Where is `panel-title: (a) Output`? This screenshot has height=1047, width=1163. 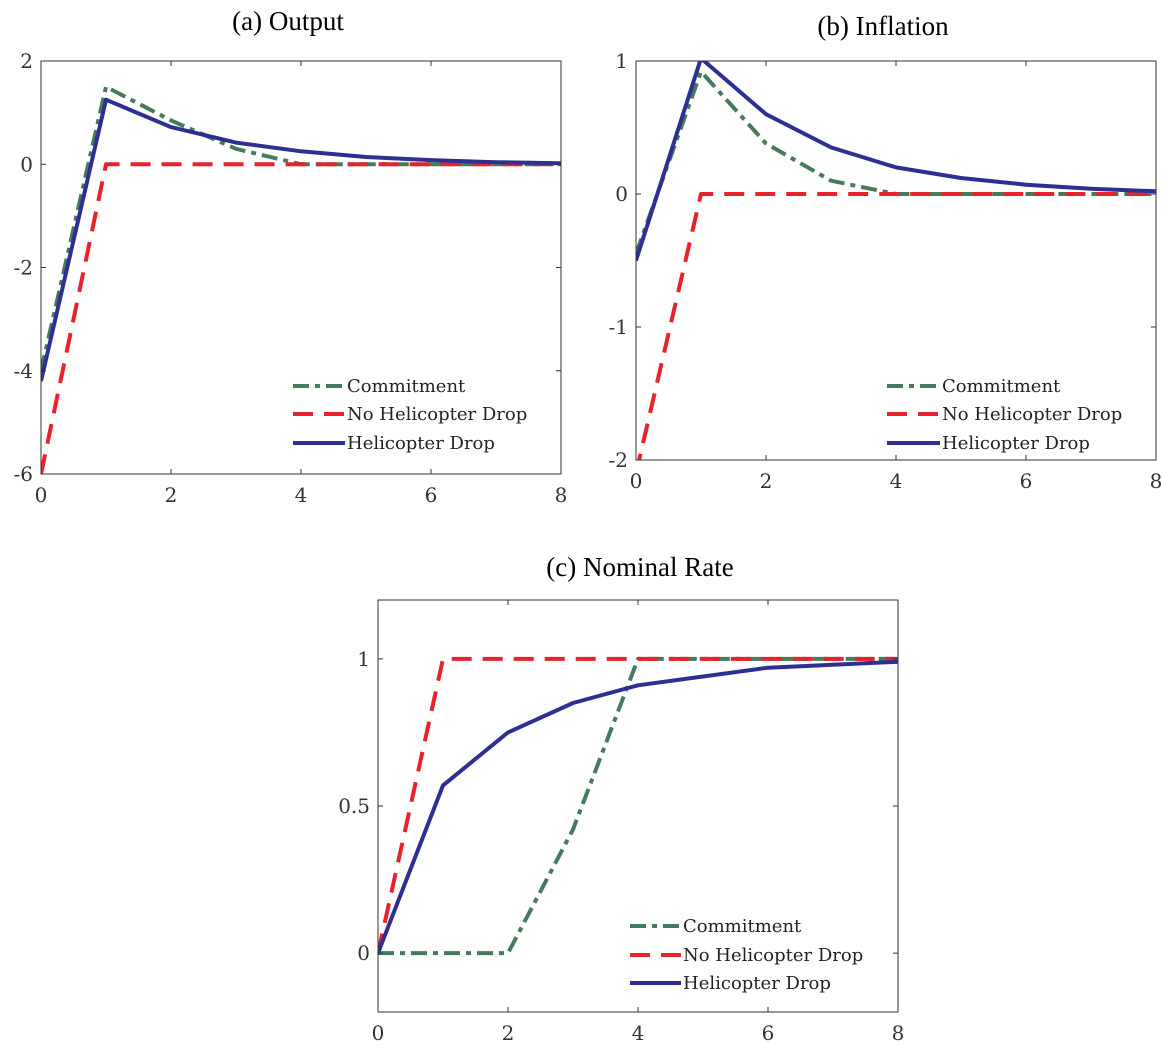 panel-title: (a) Output is located at coordinates (288, 21).